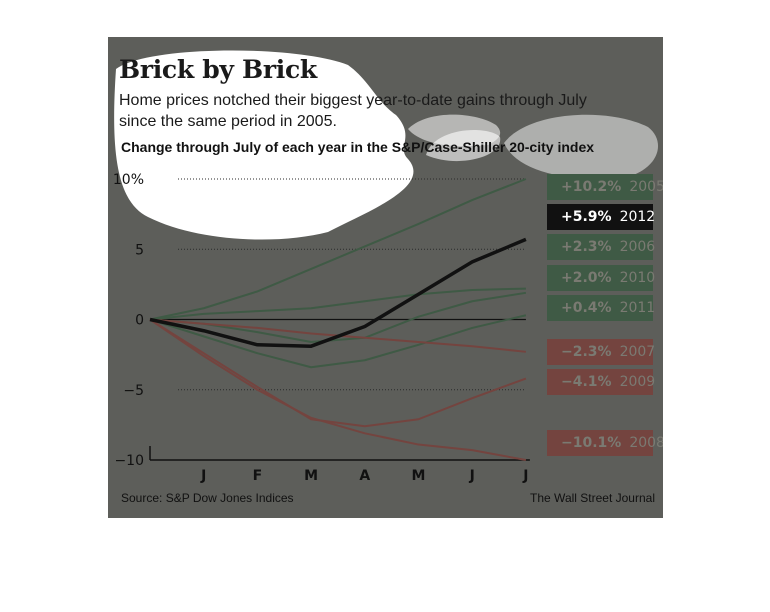  What do you see at coordinates (586, 308) in the screenshot?
I see `series-label-value: +0.4%` at bounding box center [586, 308].